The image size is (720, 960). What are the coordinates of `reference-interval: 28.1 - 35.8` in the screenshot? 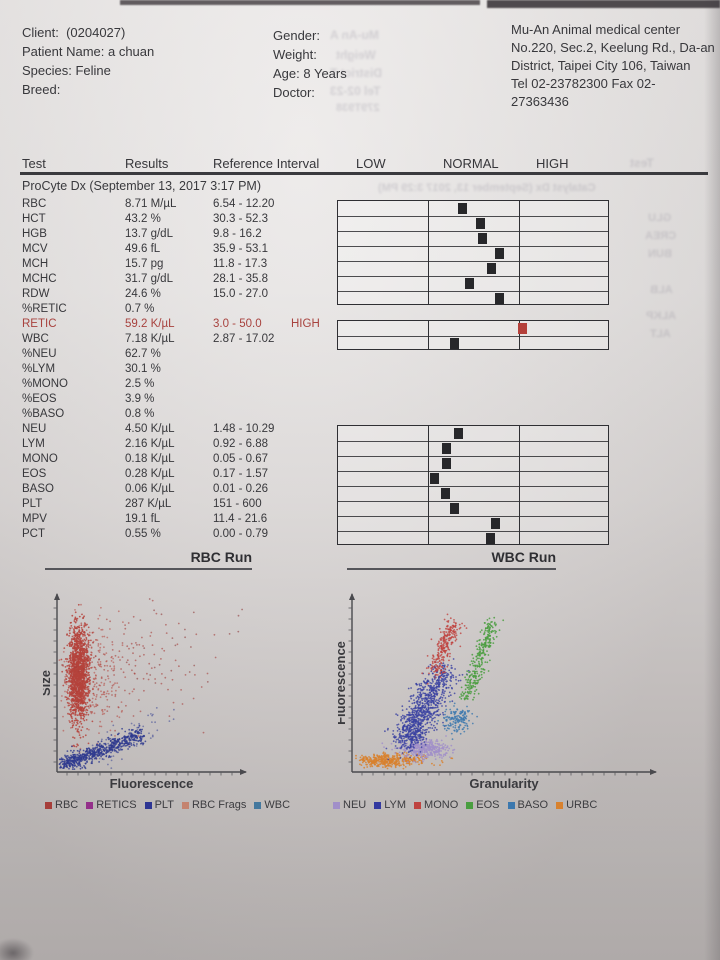 It's located at (240, 279).